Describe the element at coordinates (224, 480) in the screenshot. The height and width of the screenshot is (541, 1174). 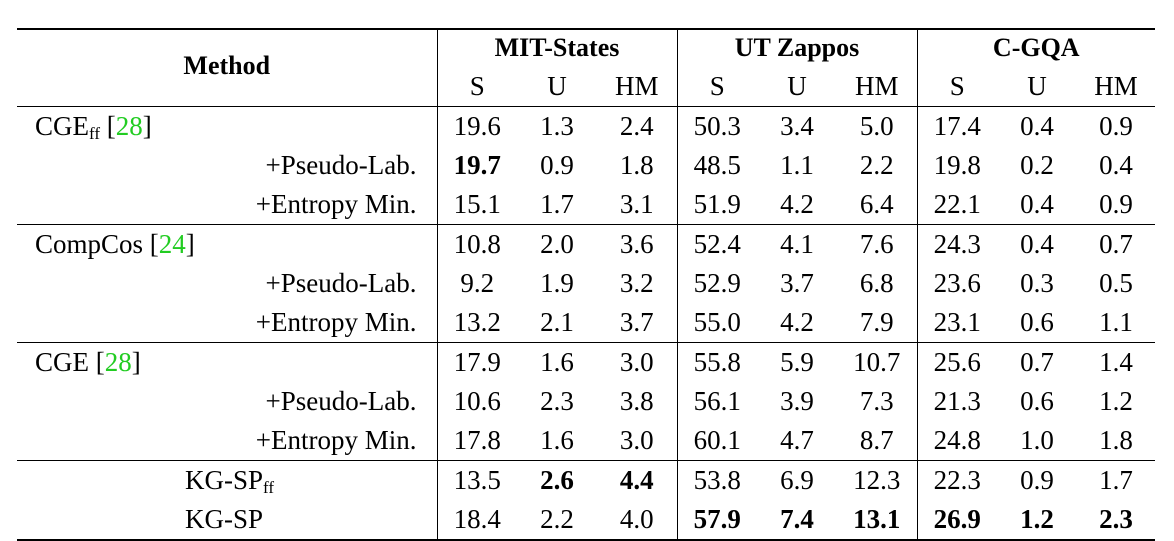
I see `method-name: KG-SP` at that location.